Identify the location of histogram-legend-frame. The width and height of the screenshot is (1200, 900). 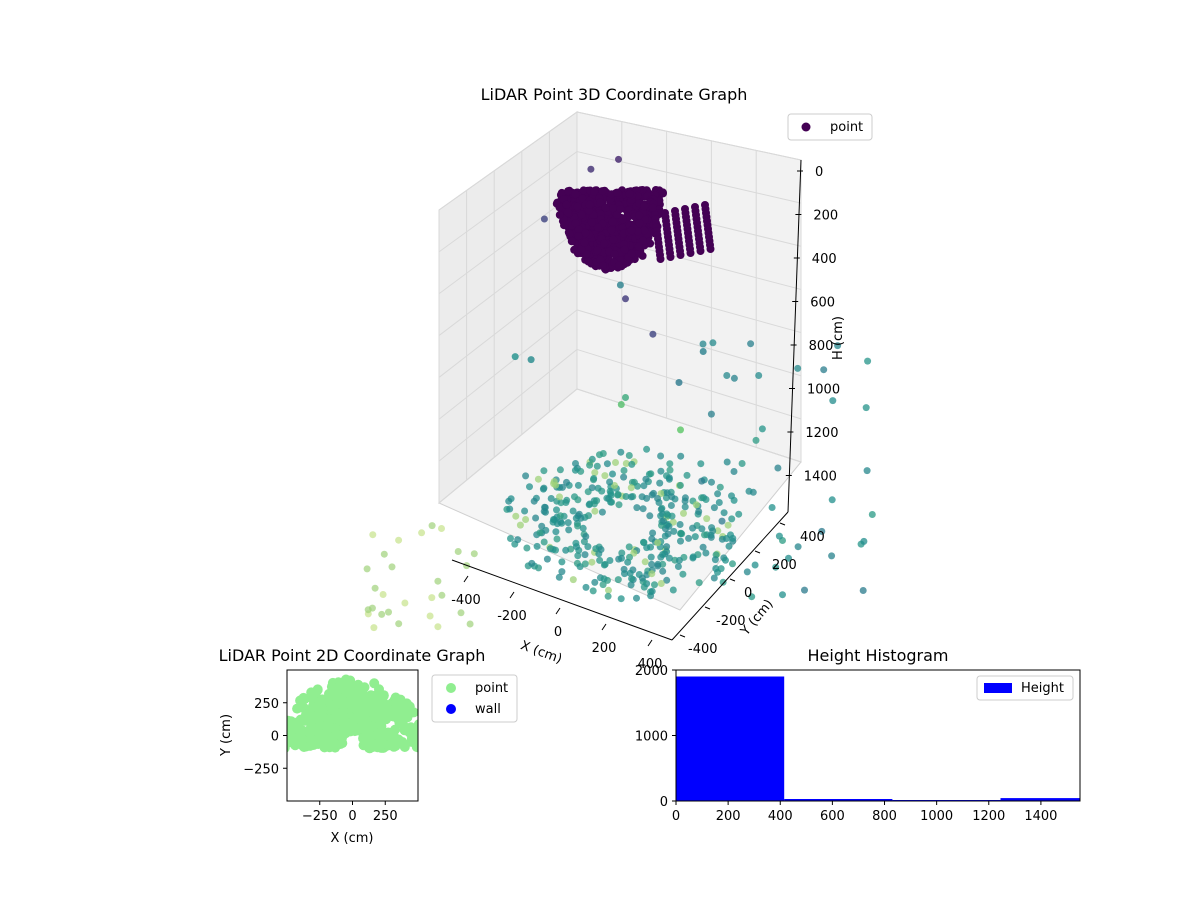
(1025, 688).